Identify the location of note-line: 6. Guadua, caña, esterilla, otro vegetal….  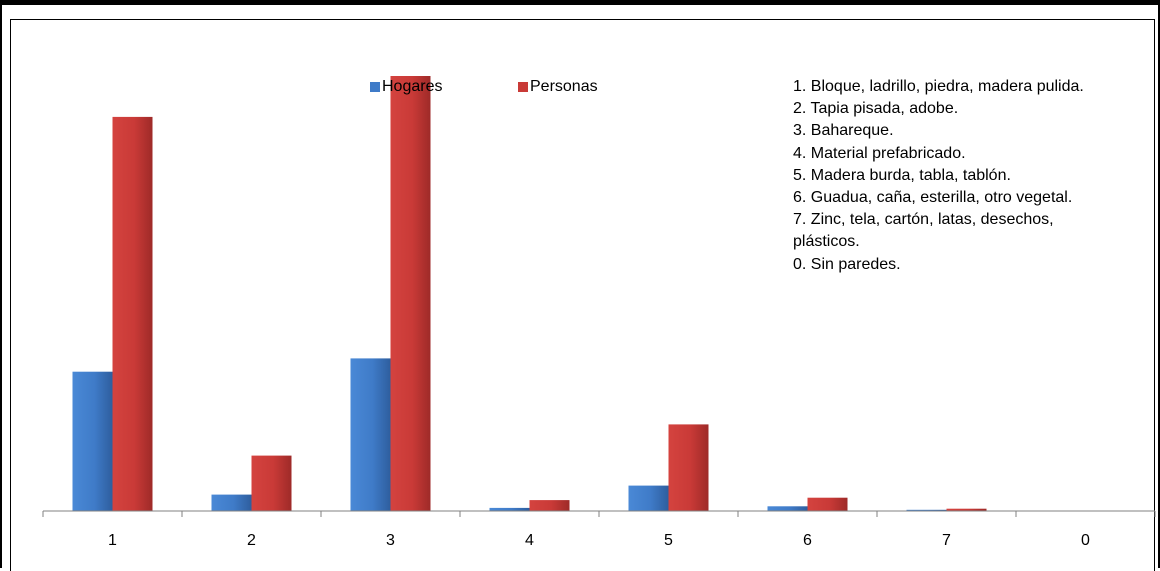
(933, 198).